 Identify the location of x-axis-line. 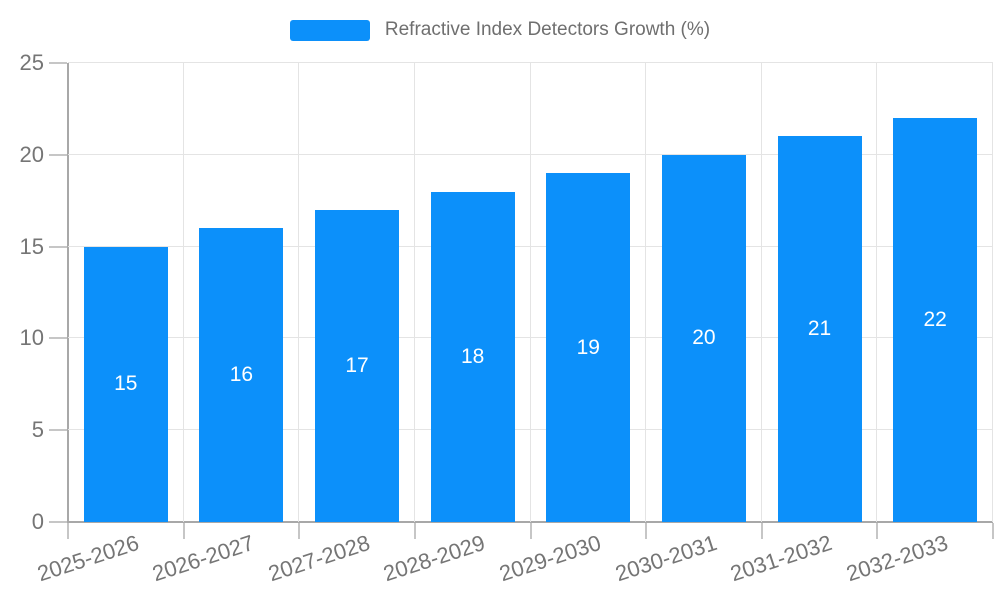
(529, 522).